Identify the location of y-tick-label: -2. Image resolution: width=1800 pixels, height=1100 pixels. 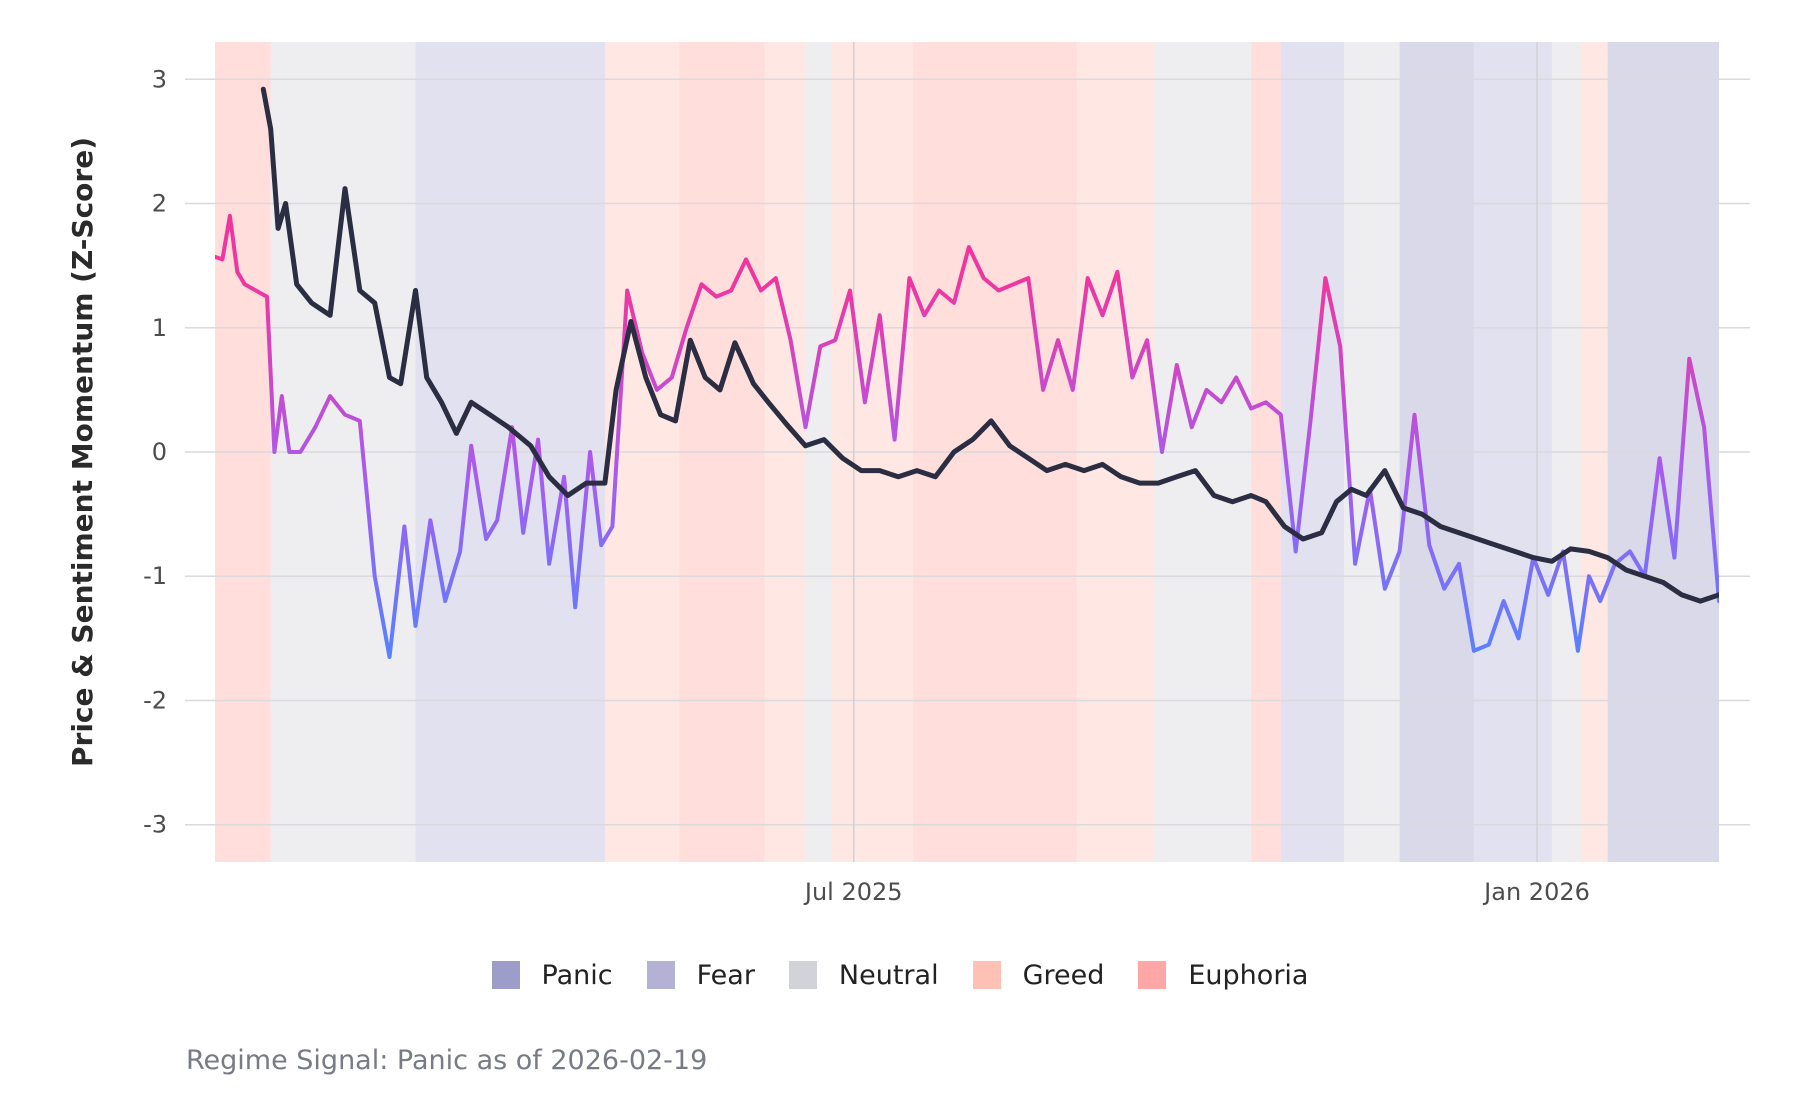
(155, 700).